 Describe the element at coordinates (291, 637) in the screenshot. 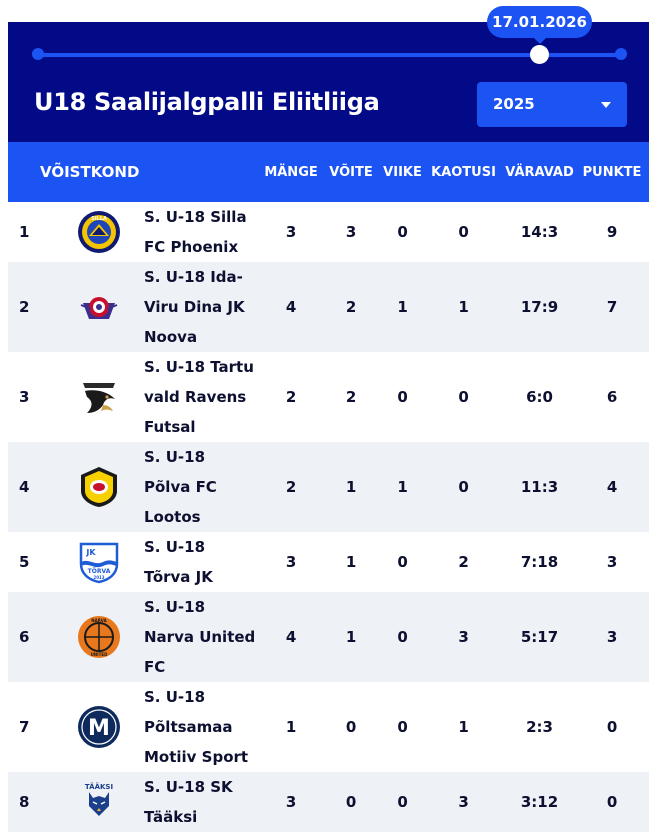

I see `stat-played: 4` at that location.